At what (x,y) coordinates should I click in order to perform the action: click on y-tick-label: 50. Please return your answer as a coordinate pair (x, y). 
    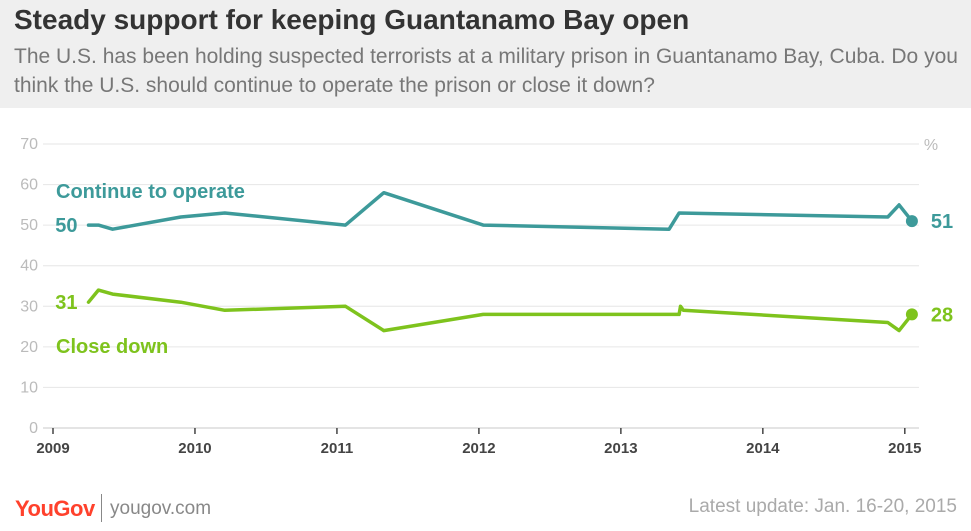
    Looking at the image, I should click on (29, 225).